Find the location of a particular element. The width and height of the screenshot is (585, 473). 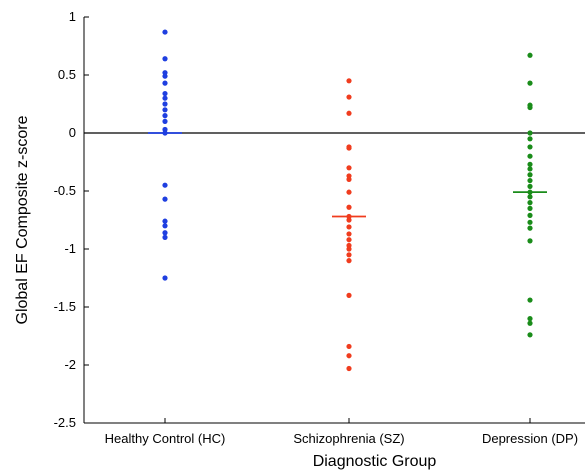

y-ticks: 1 0.5 0 -0.5 -1 -1.5 -2 -2.5 is located at coordinates (71, 219).